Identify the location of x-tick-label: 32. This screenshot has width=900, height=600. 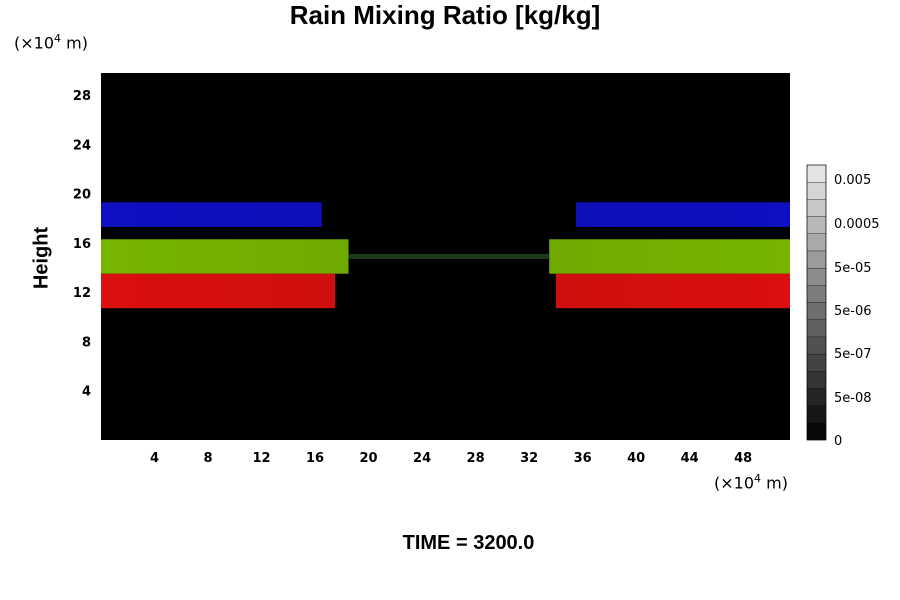
(529, 458).